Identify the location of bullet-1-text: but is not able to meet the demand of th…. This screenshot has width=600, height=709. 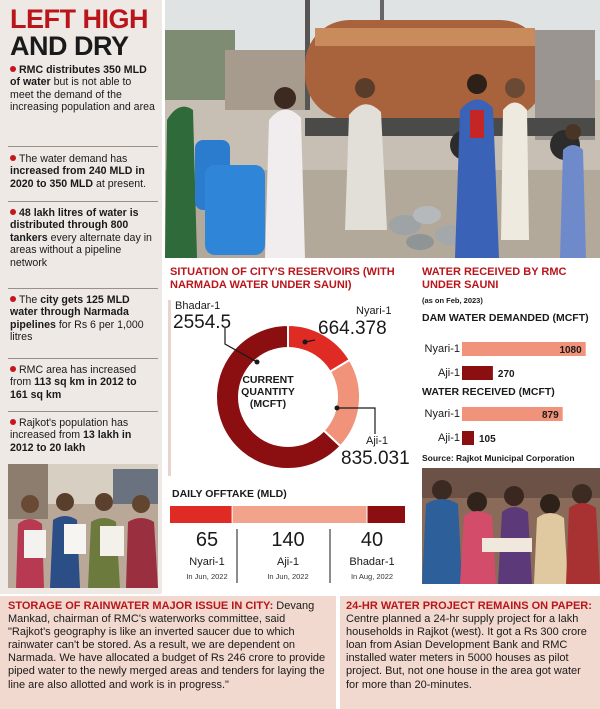
(82, 95).